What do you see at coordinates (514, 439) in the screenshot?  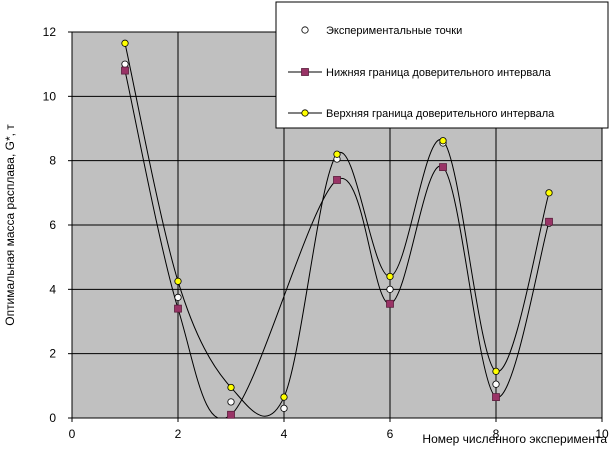 I see `x-axis-label: Номер численного эксперимента` at bounding box center [514, 439].